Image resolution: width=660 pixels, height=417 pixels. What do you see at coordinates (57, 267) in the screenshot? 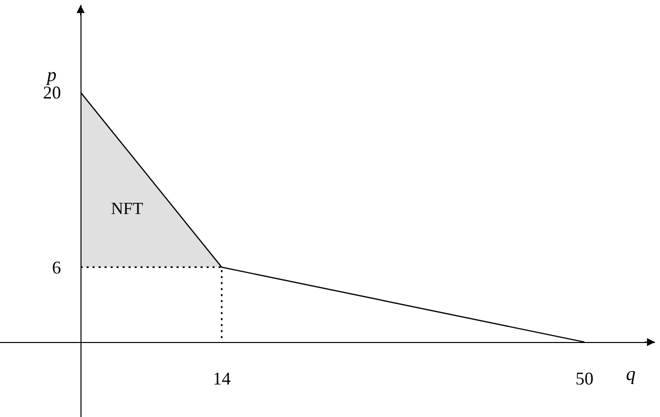
I see `y-tick-label: 6` at bounding box center [57, 267].